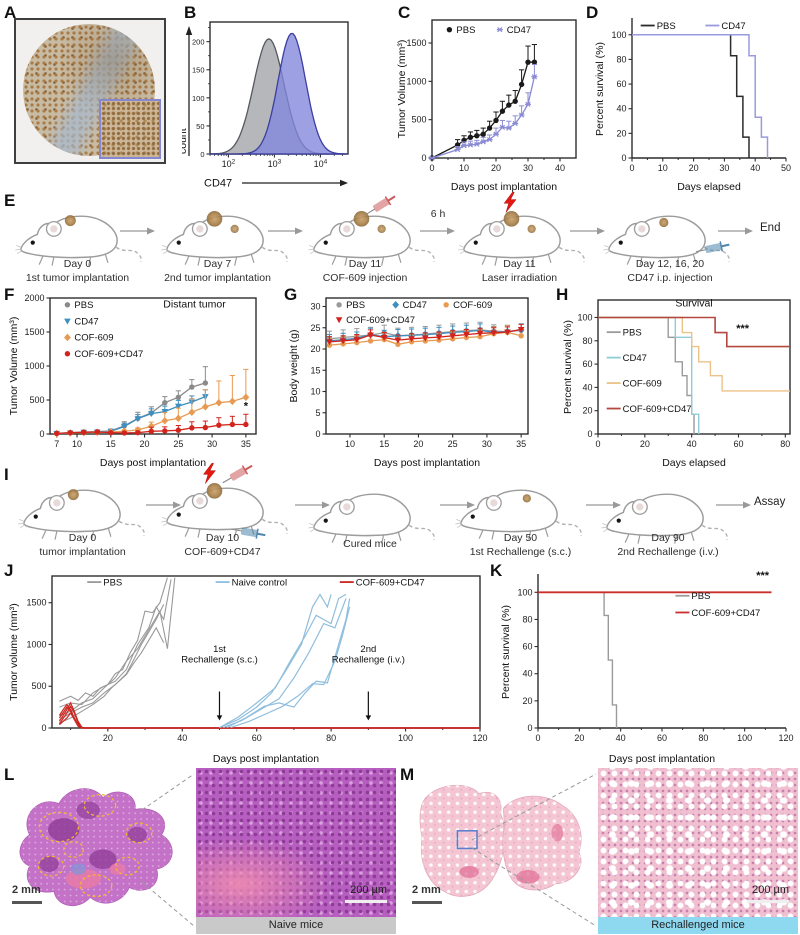 This screenshot has height=935, width=800. I want to click on svg-text: 60, so click(738, 444).